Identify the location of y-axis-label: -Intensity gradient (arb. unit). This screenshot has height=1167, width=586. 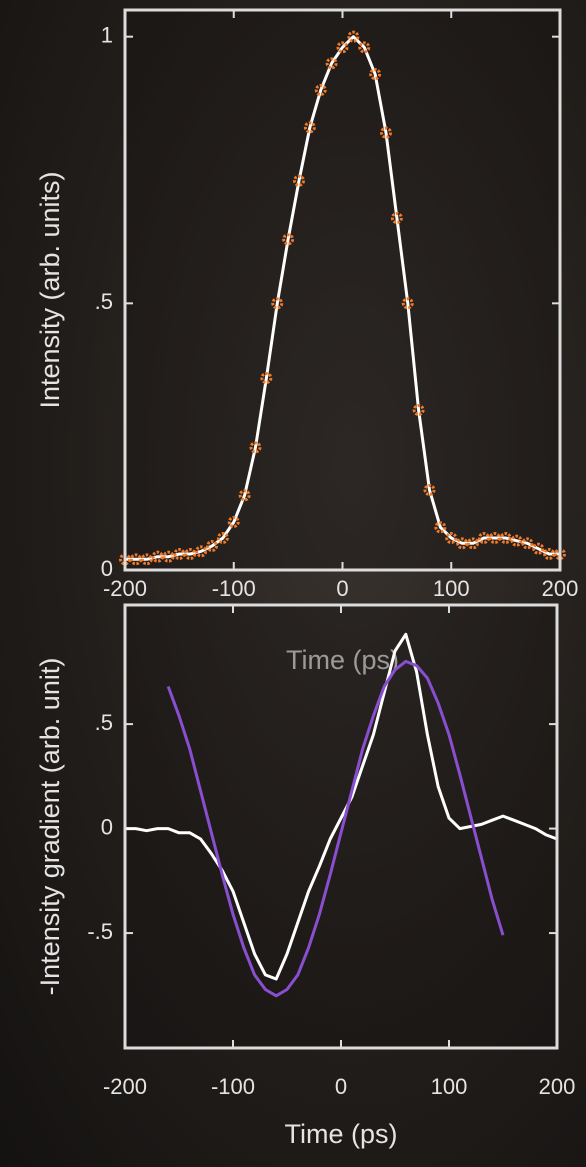
(50, 827).